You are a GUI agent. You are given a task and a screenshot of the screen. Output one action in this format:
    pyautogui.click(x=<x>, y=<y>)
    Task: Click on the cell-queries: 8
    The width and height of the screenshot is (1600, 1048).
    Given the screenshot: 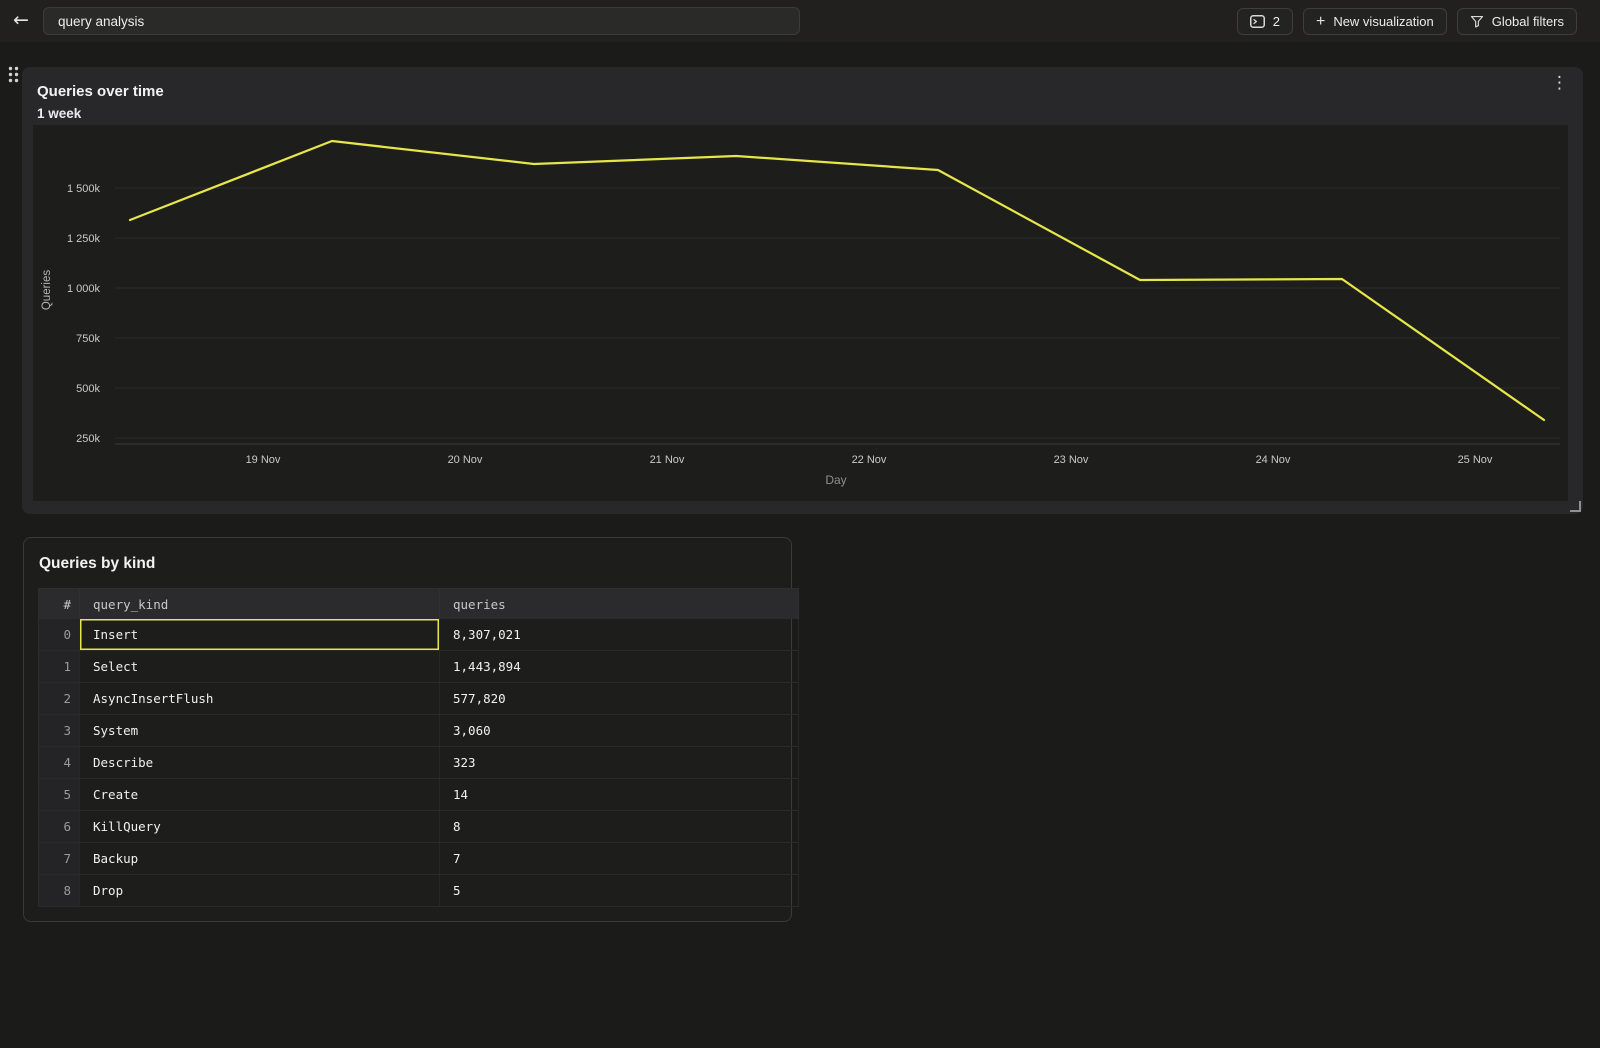 What is the action you would take?
    pyautogui.click(x=619, y=826)
    